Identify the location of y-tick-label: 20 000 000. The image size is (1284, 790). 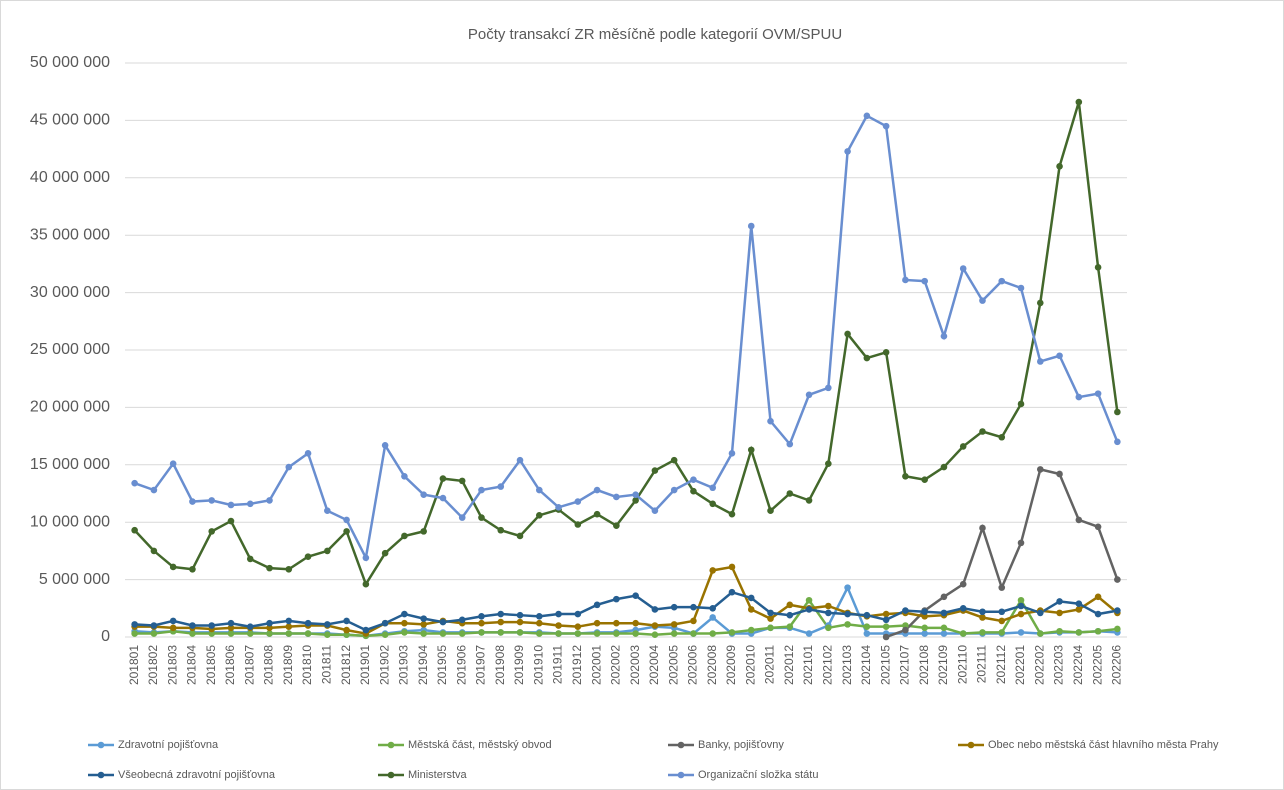
(70, 407).